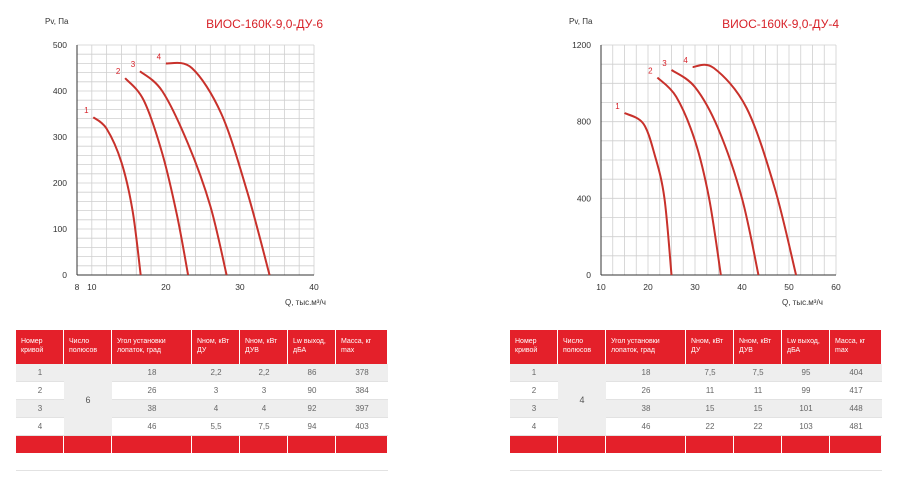 The width and height of the screenshot is (900, 493). I want to click on cell-sound: 103, so click(806, 427).